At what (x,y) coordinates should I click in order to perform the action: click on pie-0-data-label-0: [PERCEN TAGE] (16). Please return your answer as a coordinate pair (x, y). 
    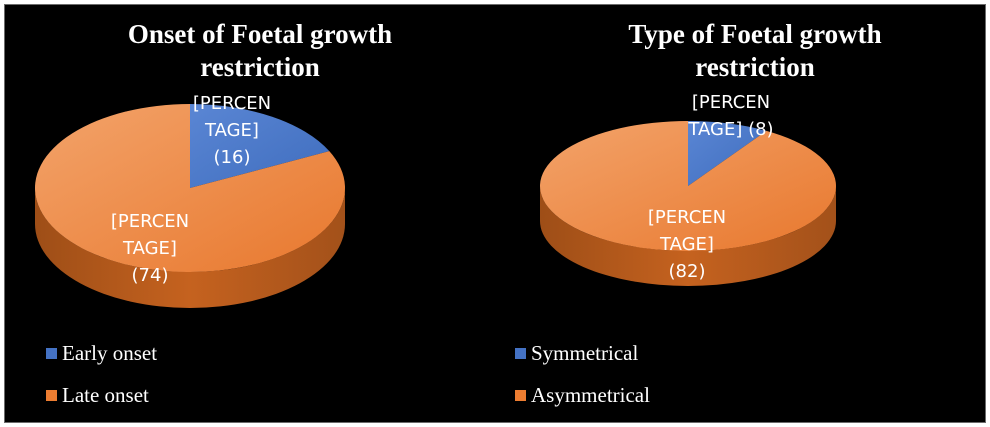
    Looking at the image, I should click on (232, 130).